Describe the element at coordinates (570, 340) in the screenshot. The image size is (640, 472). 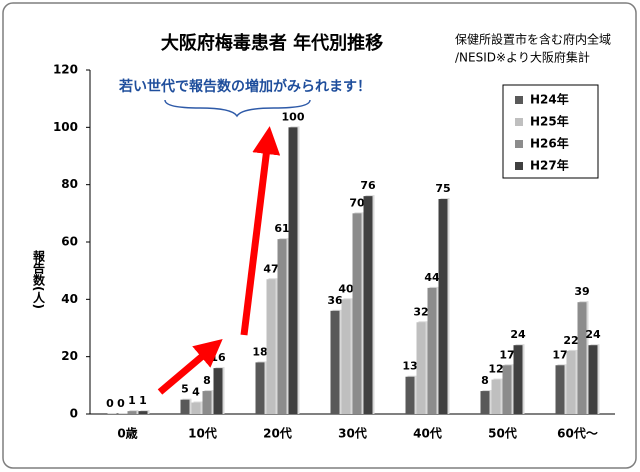
I see `value-label: 22` at that location.